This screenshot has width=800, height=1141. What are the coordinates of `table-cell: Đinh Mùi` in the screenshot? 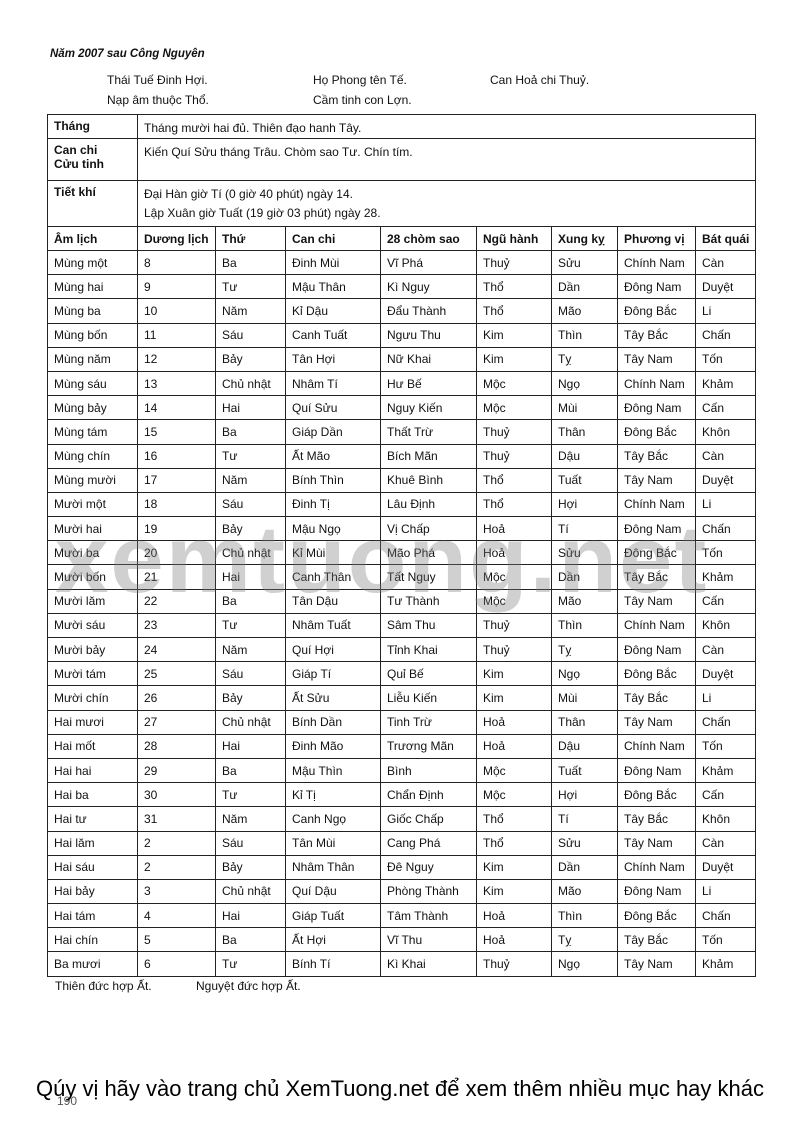 It's located at (333, 262).